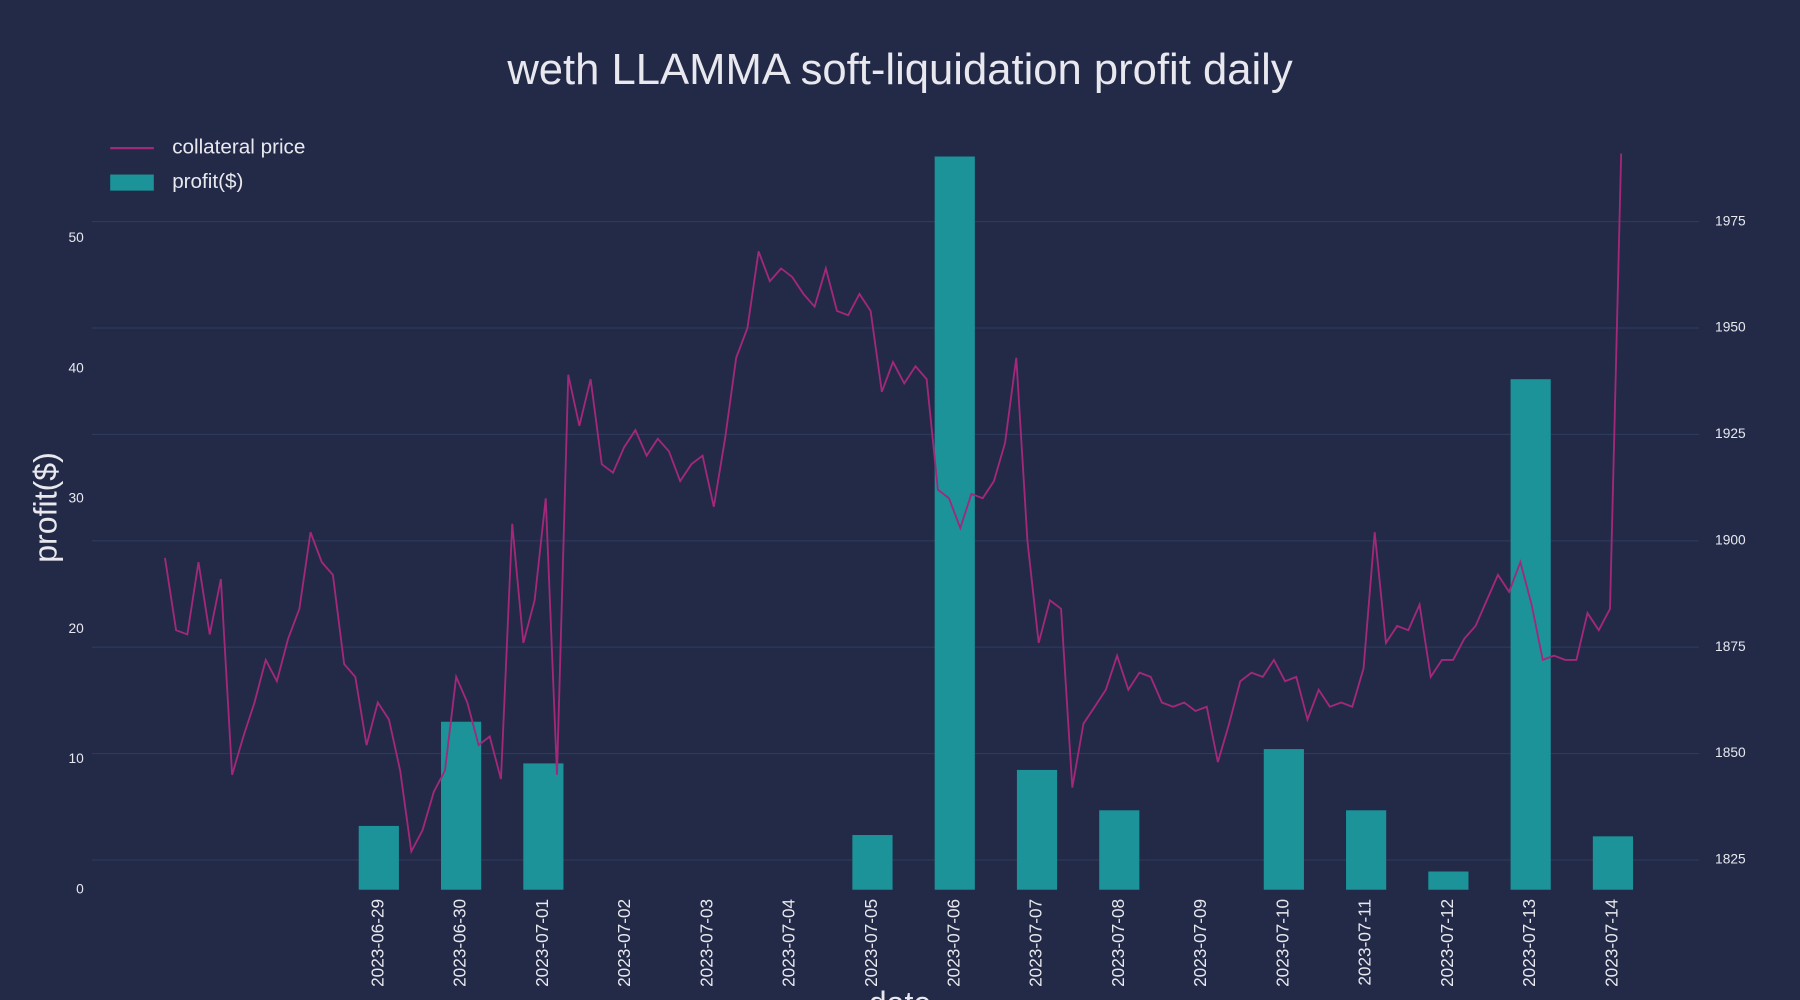  I want to click on x-tick-label: 2023-07-13, so click(1529, 943).